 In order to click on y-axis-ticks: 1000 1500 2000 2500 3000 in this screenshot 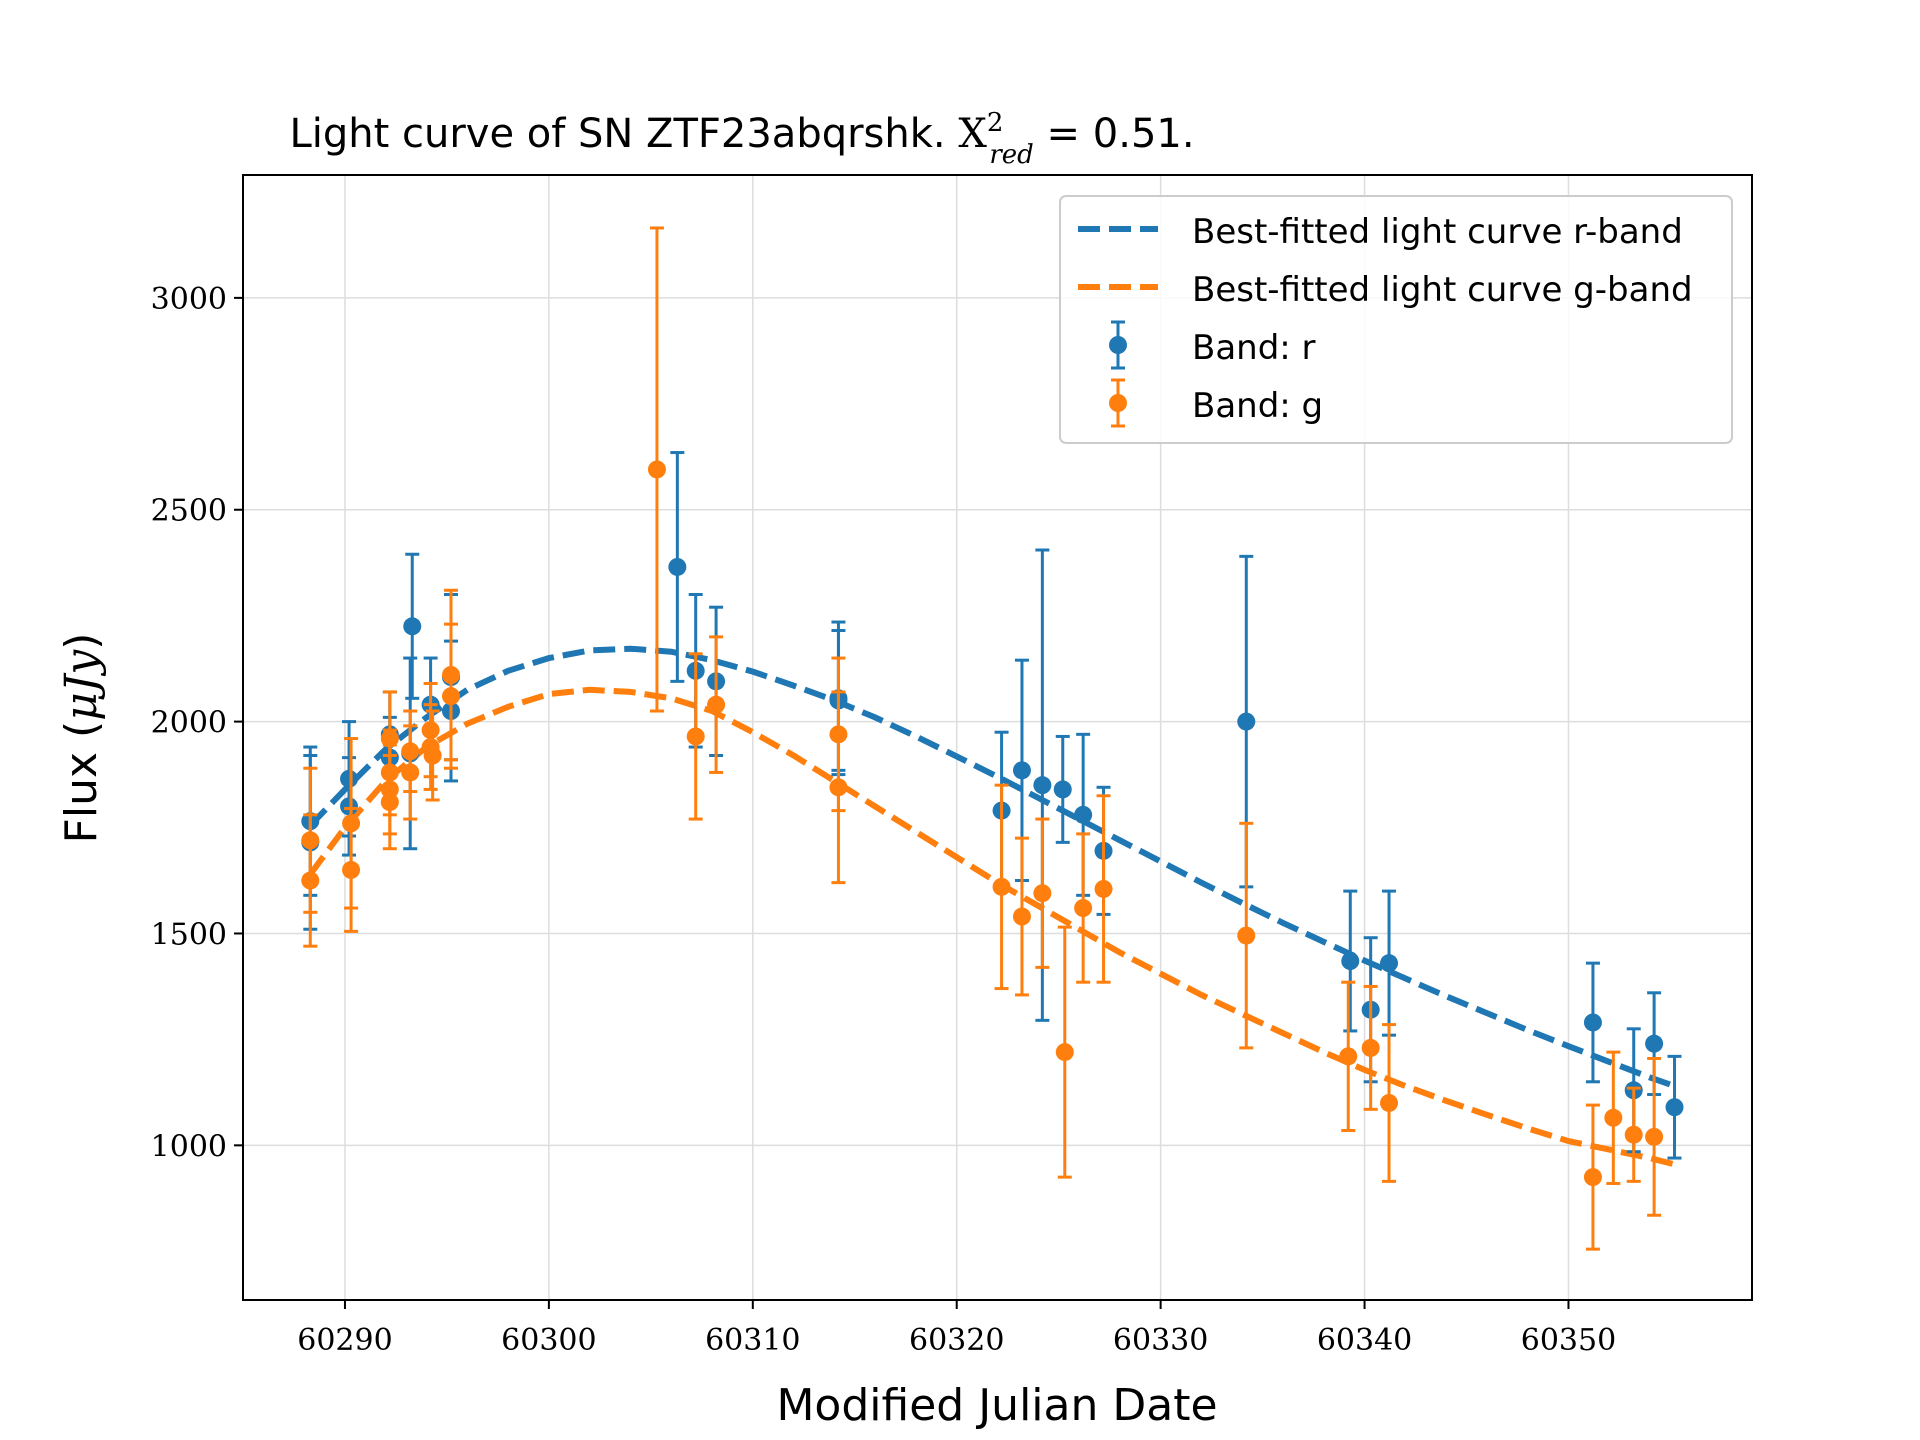, I will do `click(197, 723)`.